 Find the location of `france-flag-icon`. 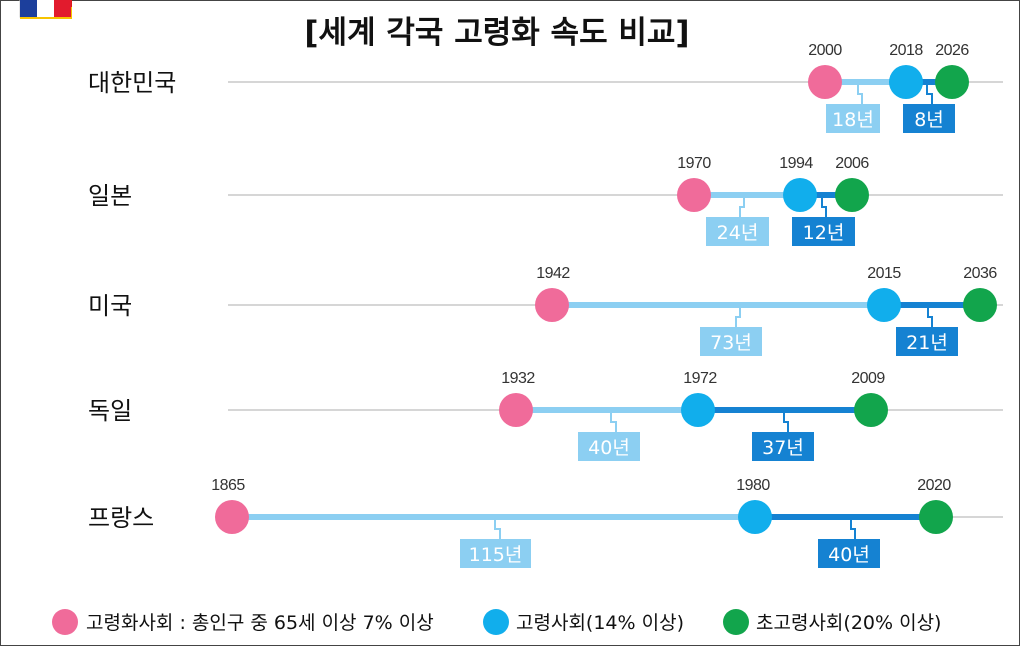

france-flag-icon is located at coordinates (45, 8).